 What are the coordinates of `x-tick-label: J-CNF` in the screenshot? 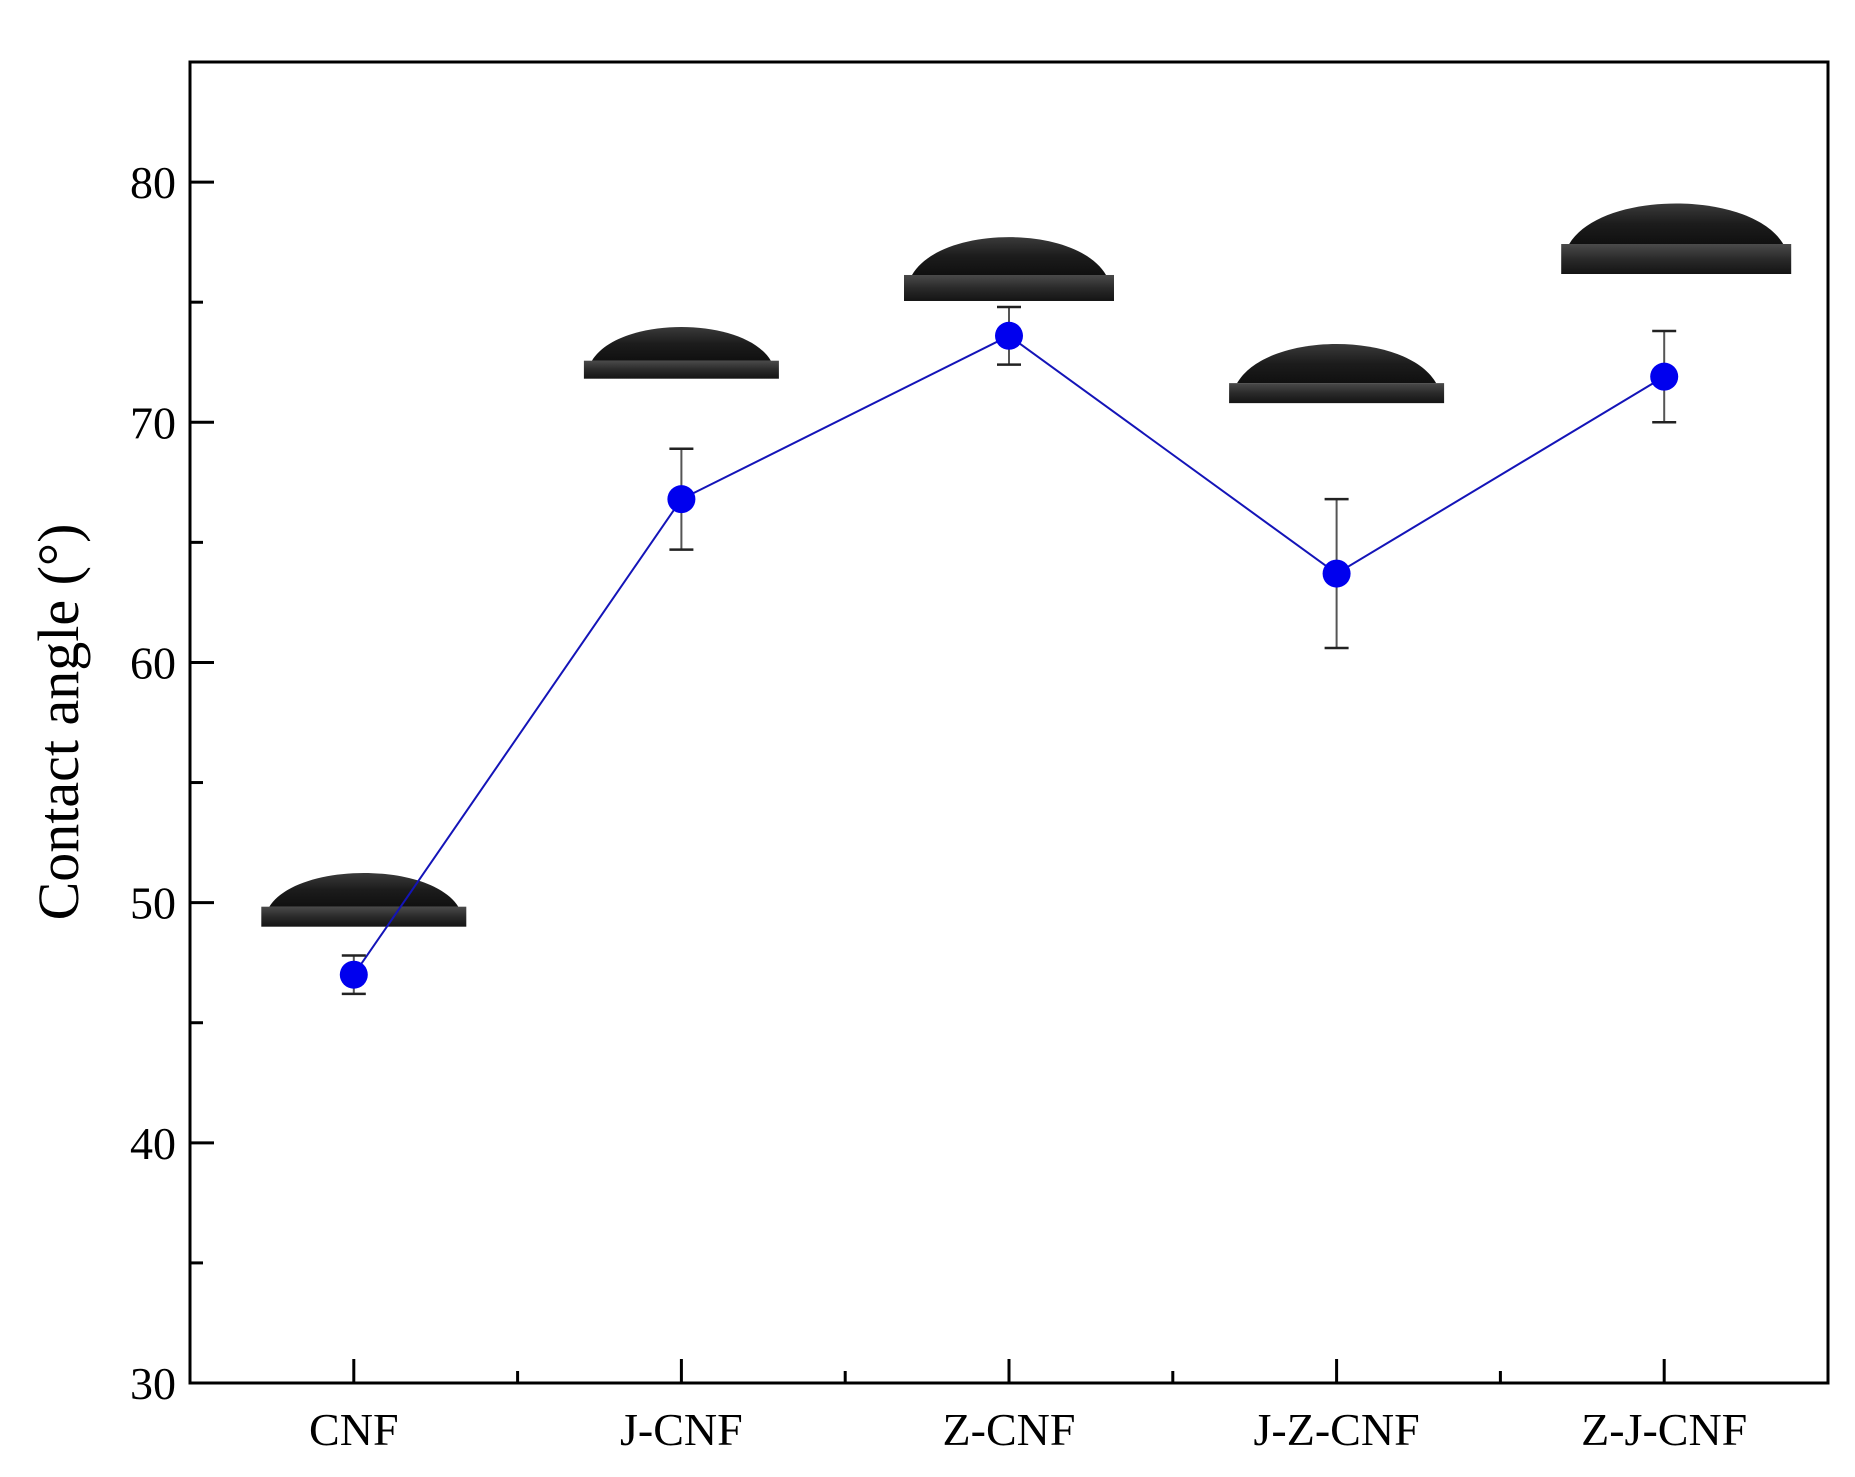 It's located at (681, 1429).